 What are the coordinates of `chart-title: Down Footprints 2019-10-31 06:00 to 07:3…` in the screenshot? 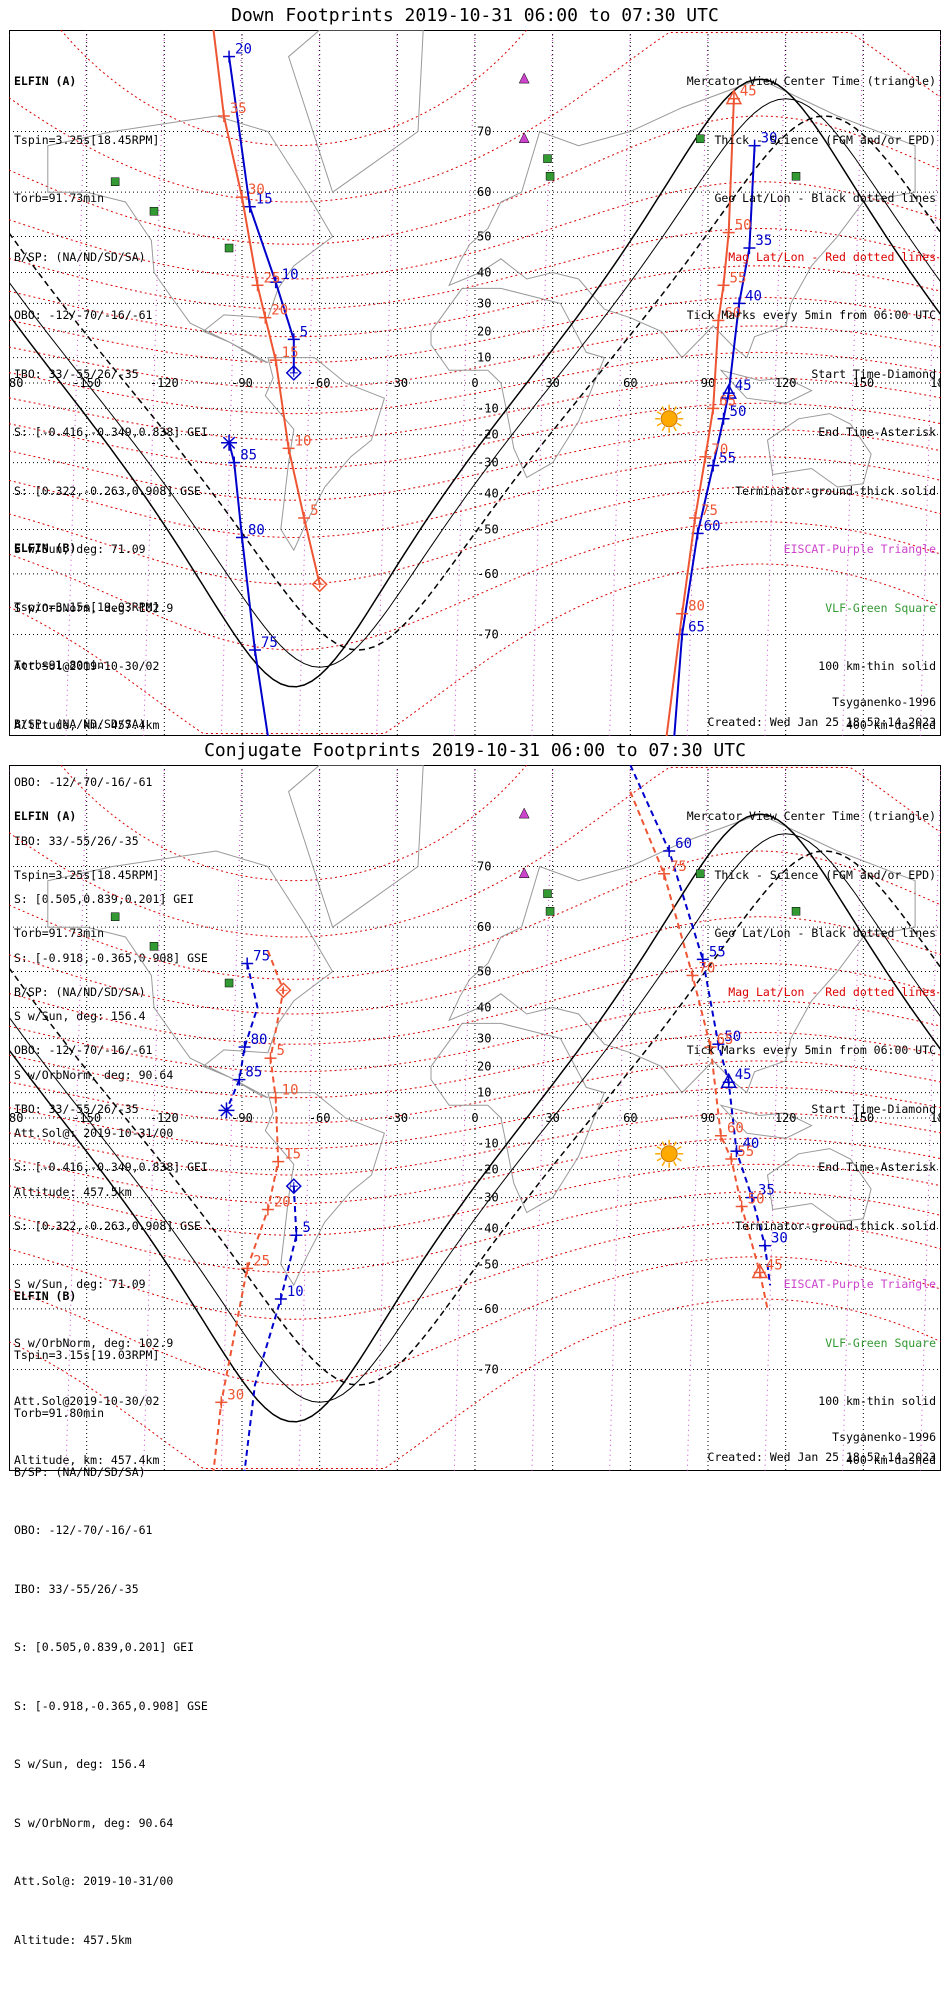 It's located at (475, 15).